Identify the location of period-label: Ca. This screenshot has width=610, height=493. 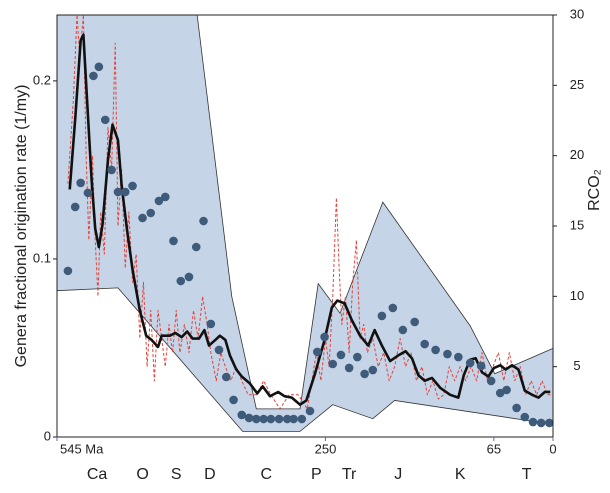
(97, 474).